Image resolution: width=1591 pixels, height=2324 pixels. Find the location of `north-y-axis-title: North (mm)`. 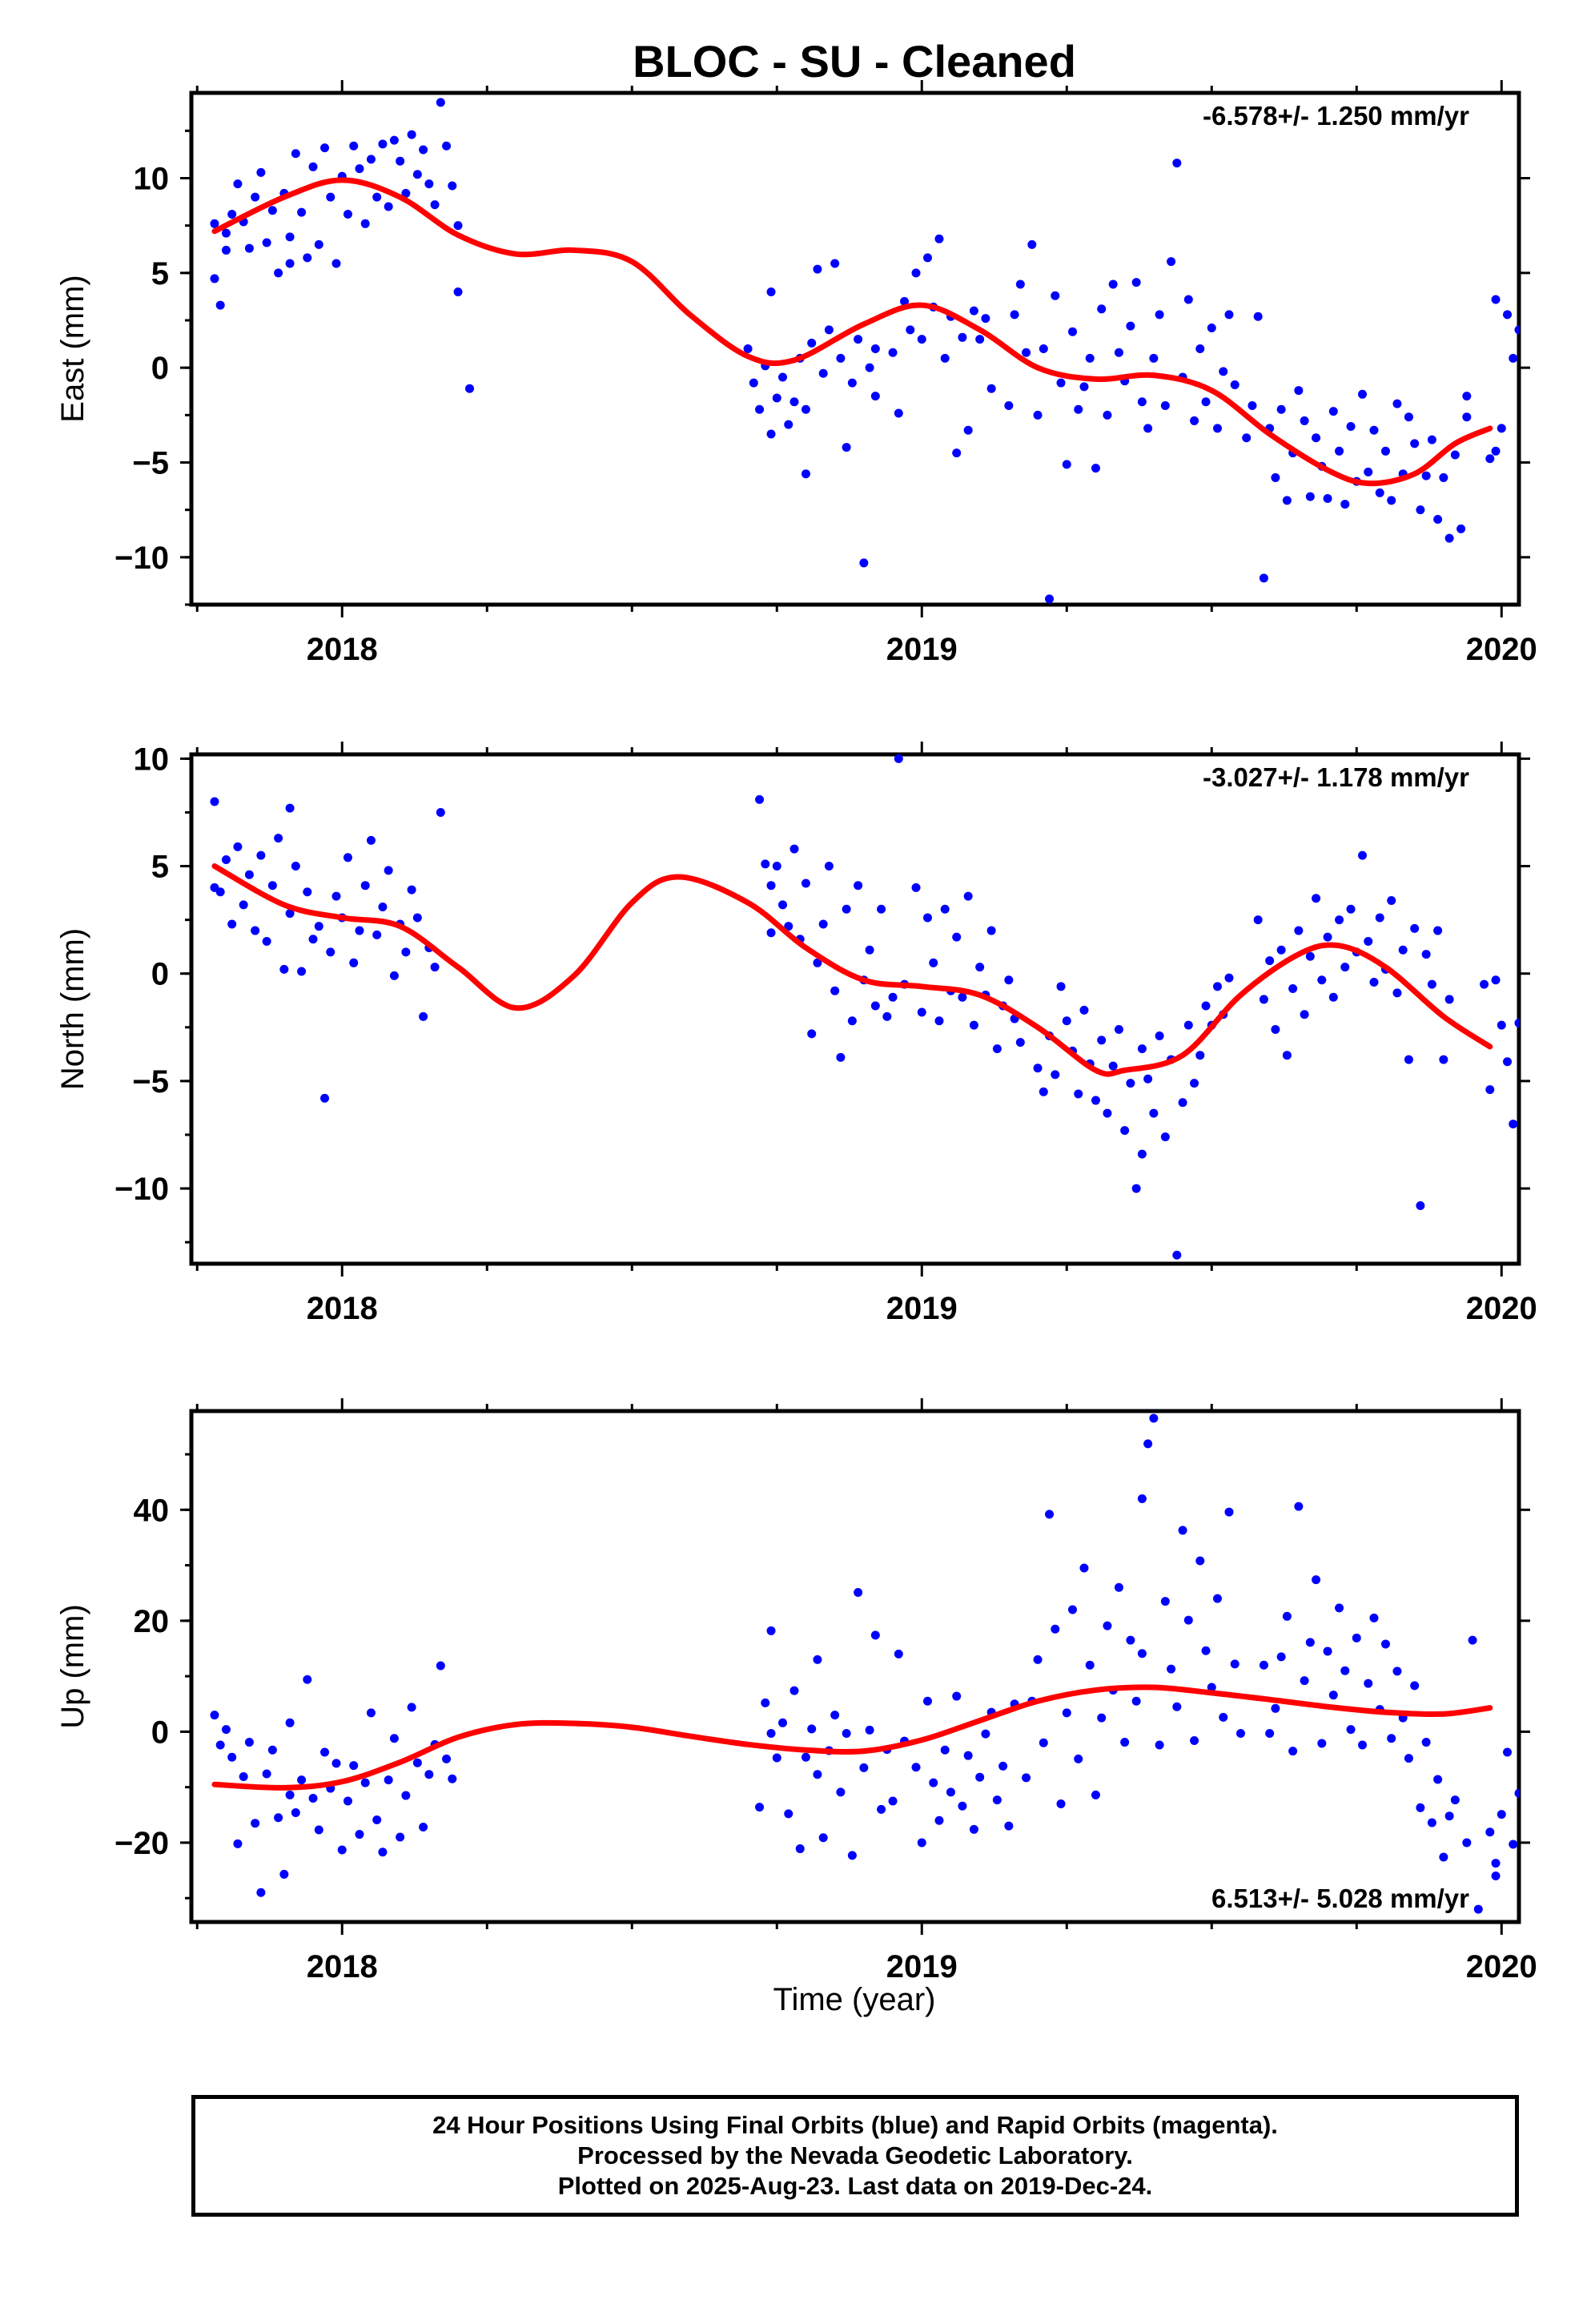

north-y-axis-title: North (mm) is located at coordinates (72, 1009).